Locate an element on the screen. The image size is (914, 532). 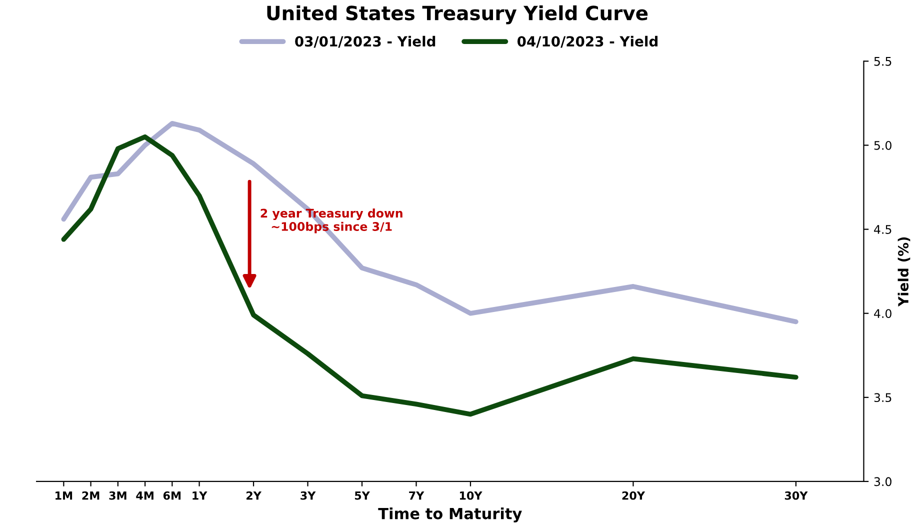
x-tick-label: 4M is located at coordinates (145, 496).